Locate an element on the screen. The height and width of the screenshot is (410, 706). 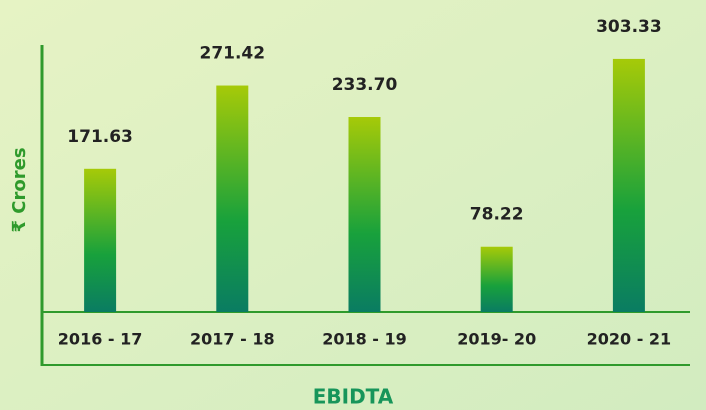
value-label: 171.63 is located at coordinates (100, 137).